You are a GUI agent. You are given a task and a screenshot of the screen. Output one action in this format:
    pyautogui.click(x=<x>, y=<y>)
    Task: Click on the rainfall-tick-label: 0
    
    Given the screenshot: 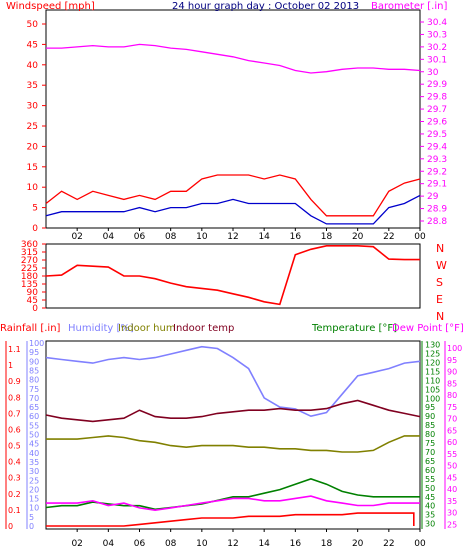 What is the action you would take?
    pyautogui.click(x=10, y=526)
    